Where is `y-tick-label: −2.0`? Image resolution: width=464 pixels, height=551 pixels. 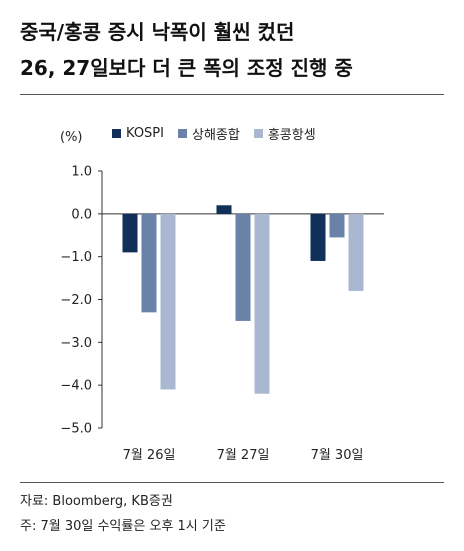 y-tick-label: −2.0 is located at coordinates (76, 300).